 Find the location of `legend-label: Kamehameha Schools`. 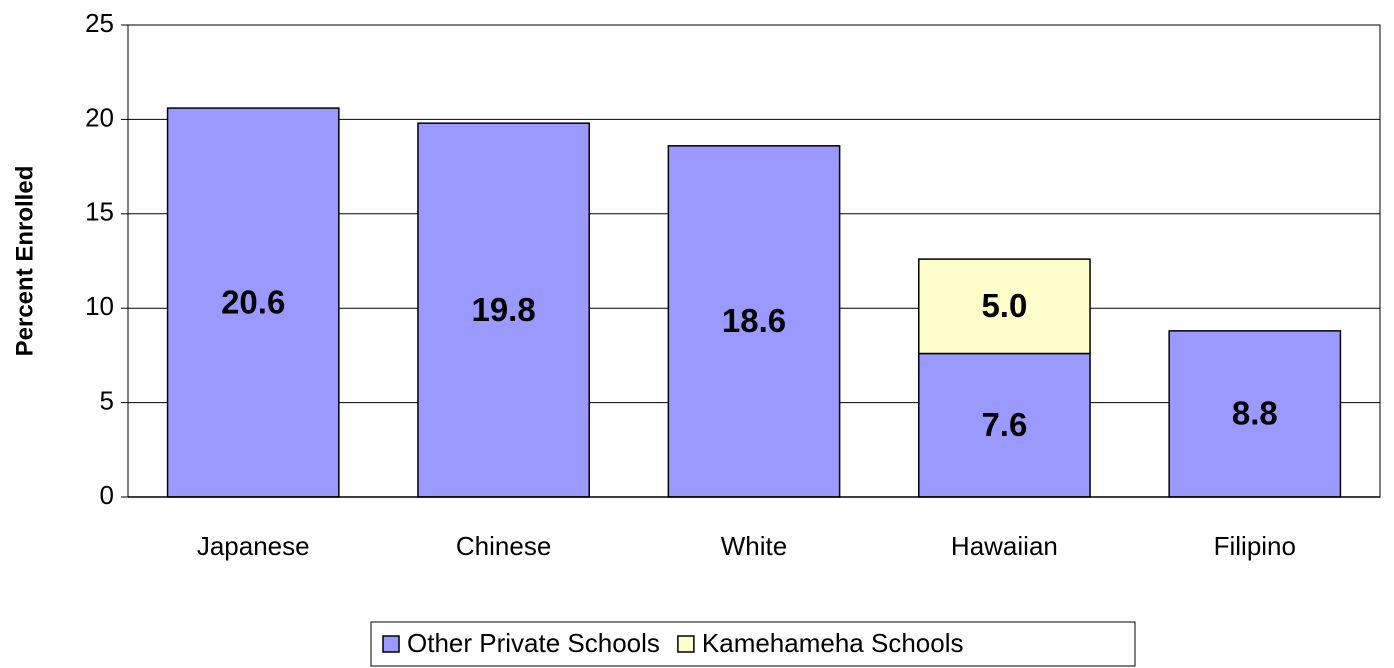

legend-label: Kamehameha Schools is located at coordinates (833, 643).